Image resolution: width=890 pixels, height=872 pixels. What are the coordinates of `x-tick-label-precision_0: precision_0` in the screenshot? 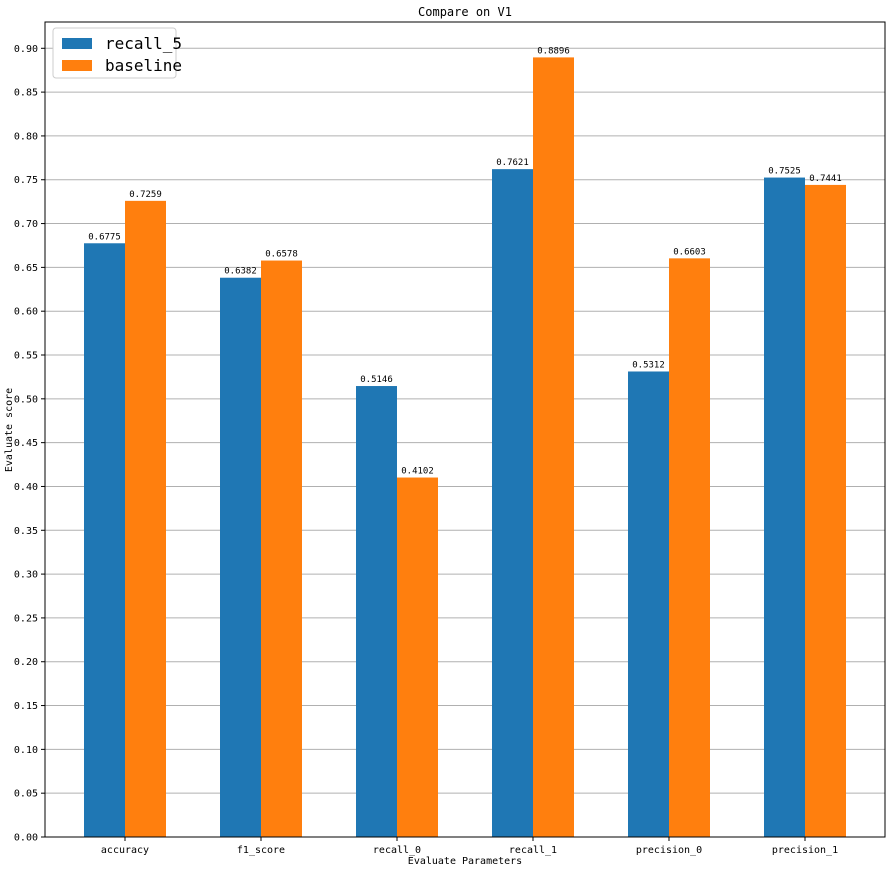 It's located at (669, 850).